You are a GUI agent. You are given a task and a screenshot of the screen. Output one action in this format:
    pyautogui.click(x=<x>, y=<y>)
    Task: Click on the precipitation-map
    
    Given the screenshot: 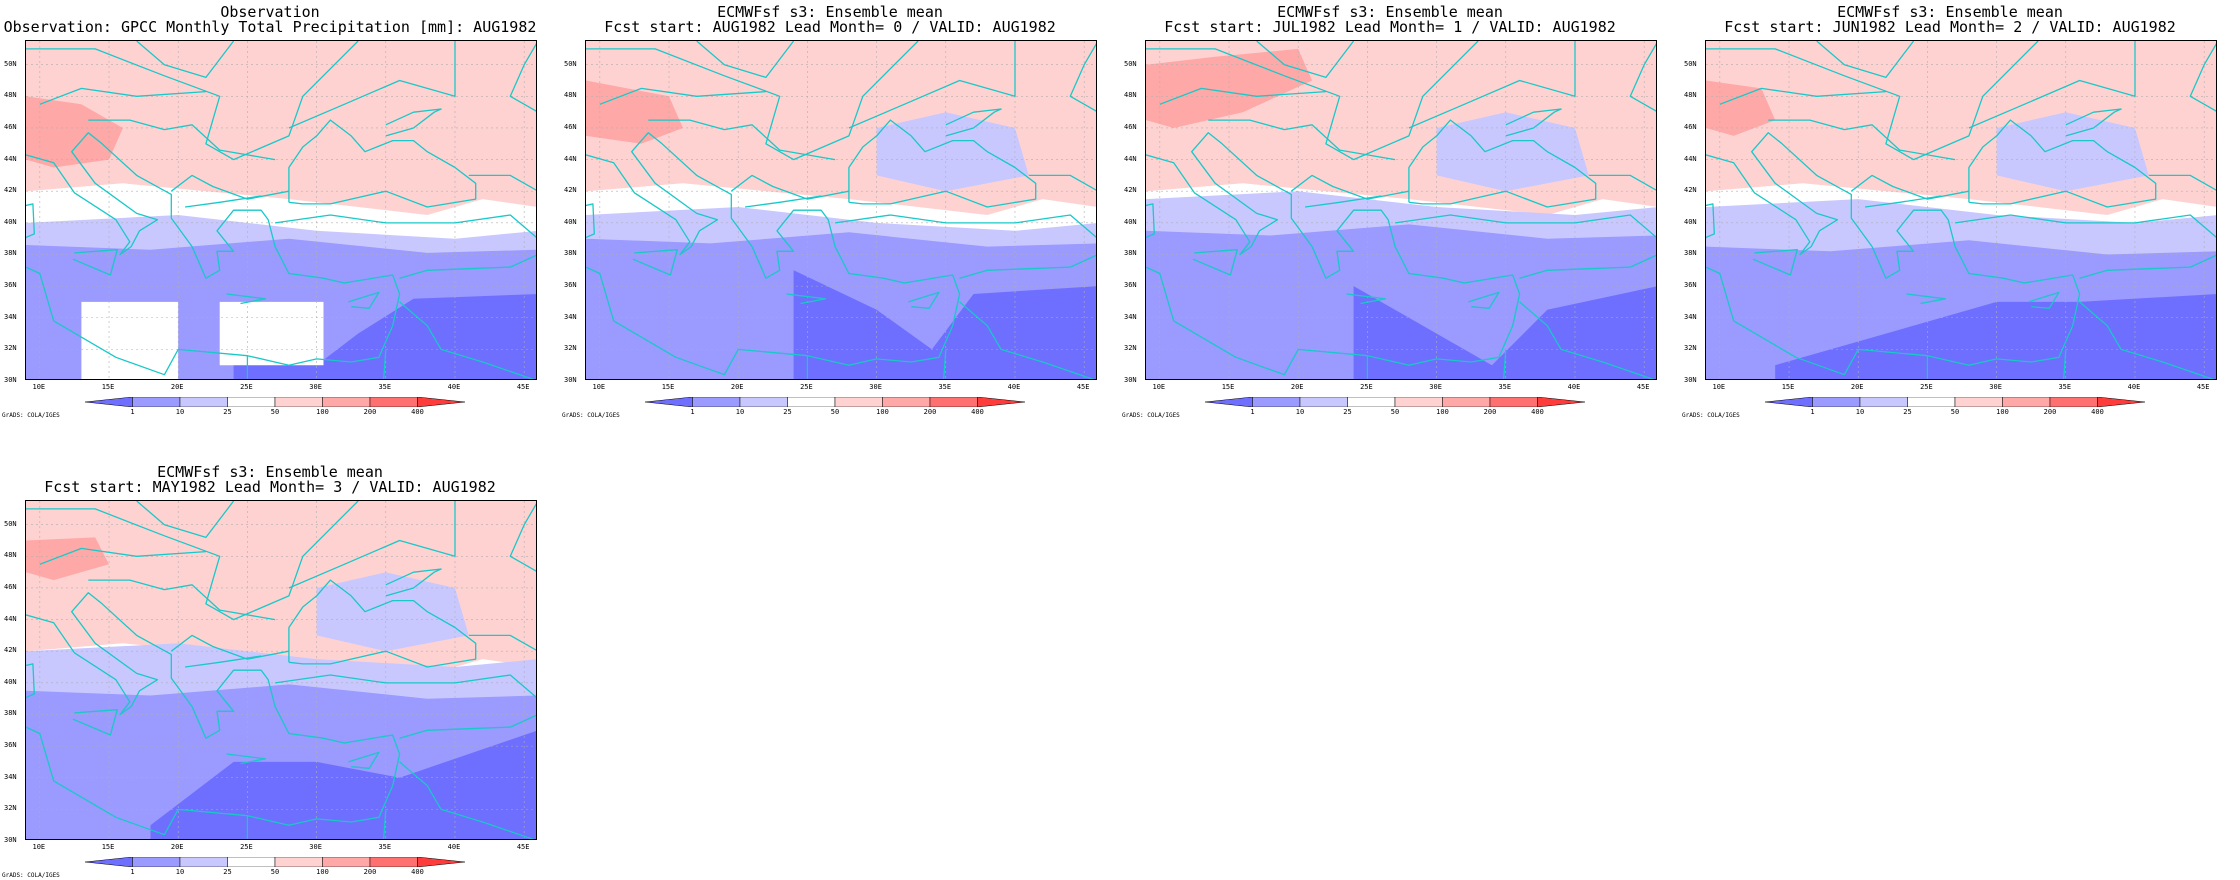 What is the action you would take?
    pyautogui.click(x=1401, y=210)
    